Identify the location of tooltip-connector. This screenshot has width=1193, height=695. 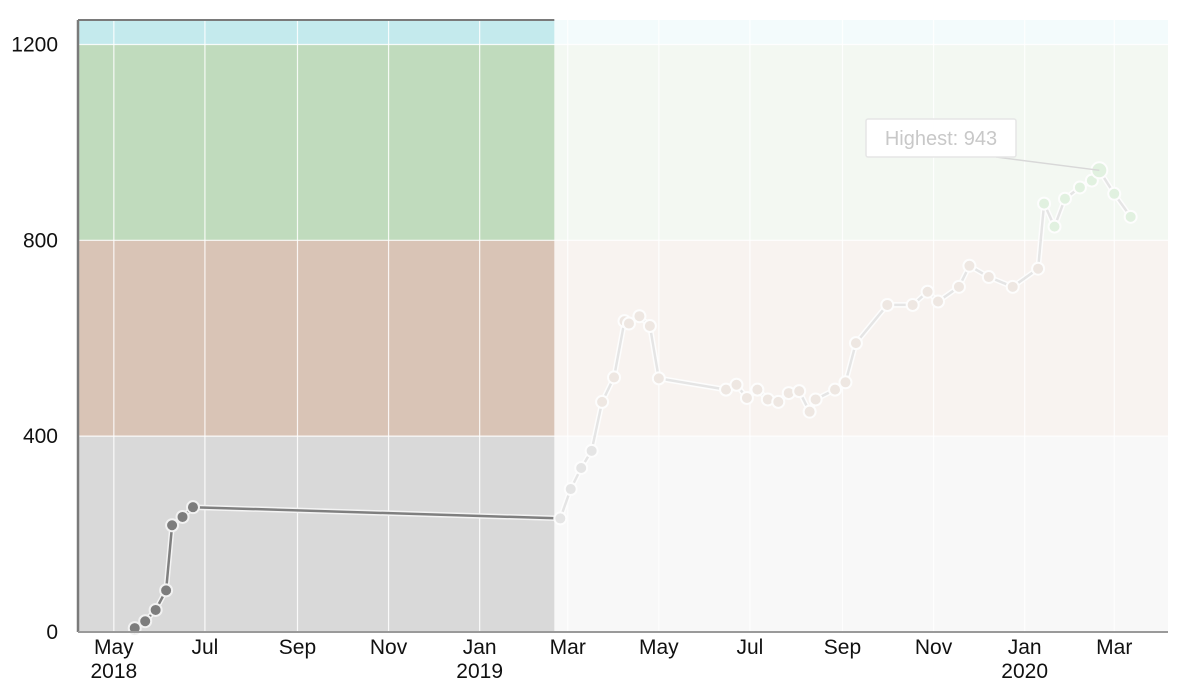
(1047, 164).